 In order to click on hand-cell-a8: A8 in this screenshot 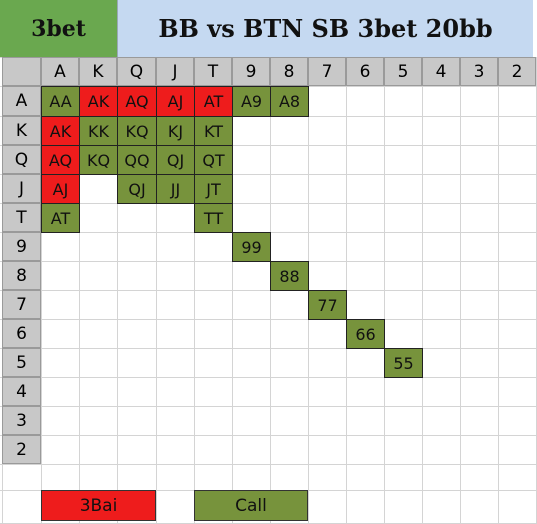, I will do `click(289, 101)`.